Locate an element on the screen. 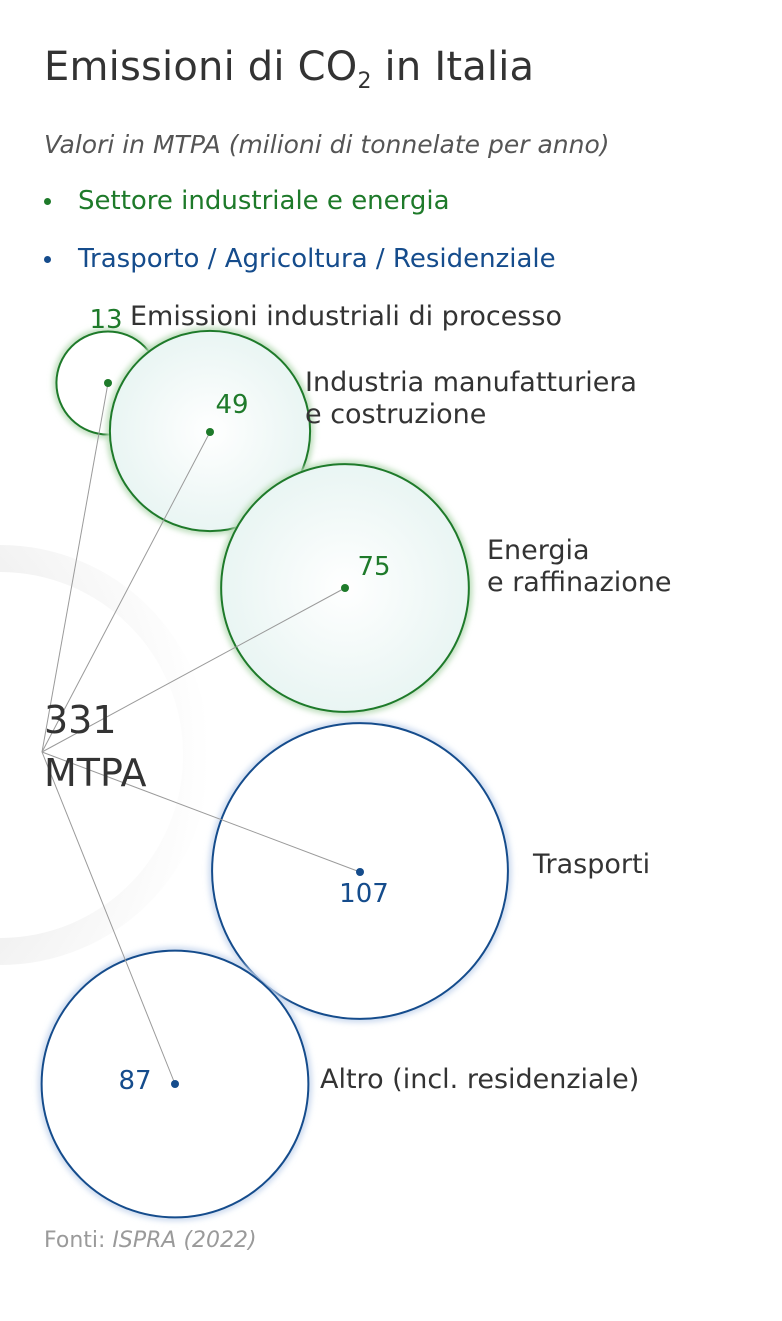 This screenshot has height=1321, width=782. category-label: Energia e raffinazione is located at coordinates (579, 566).